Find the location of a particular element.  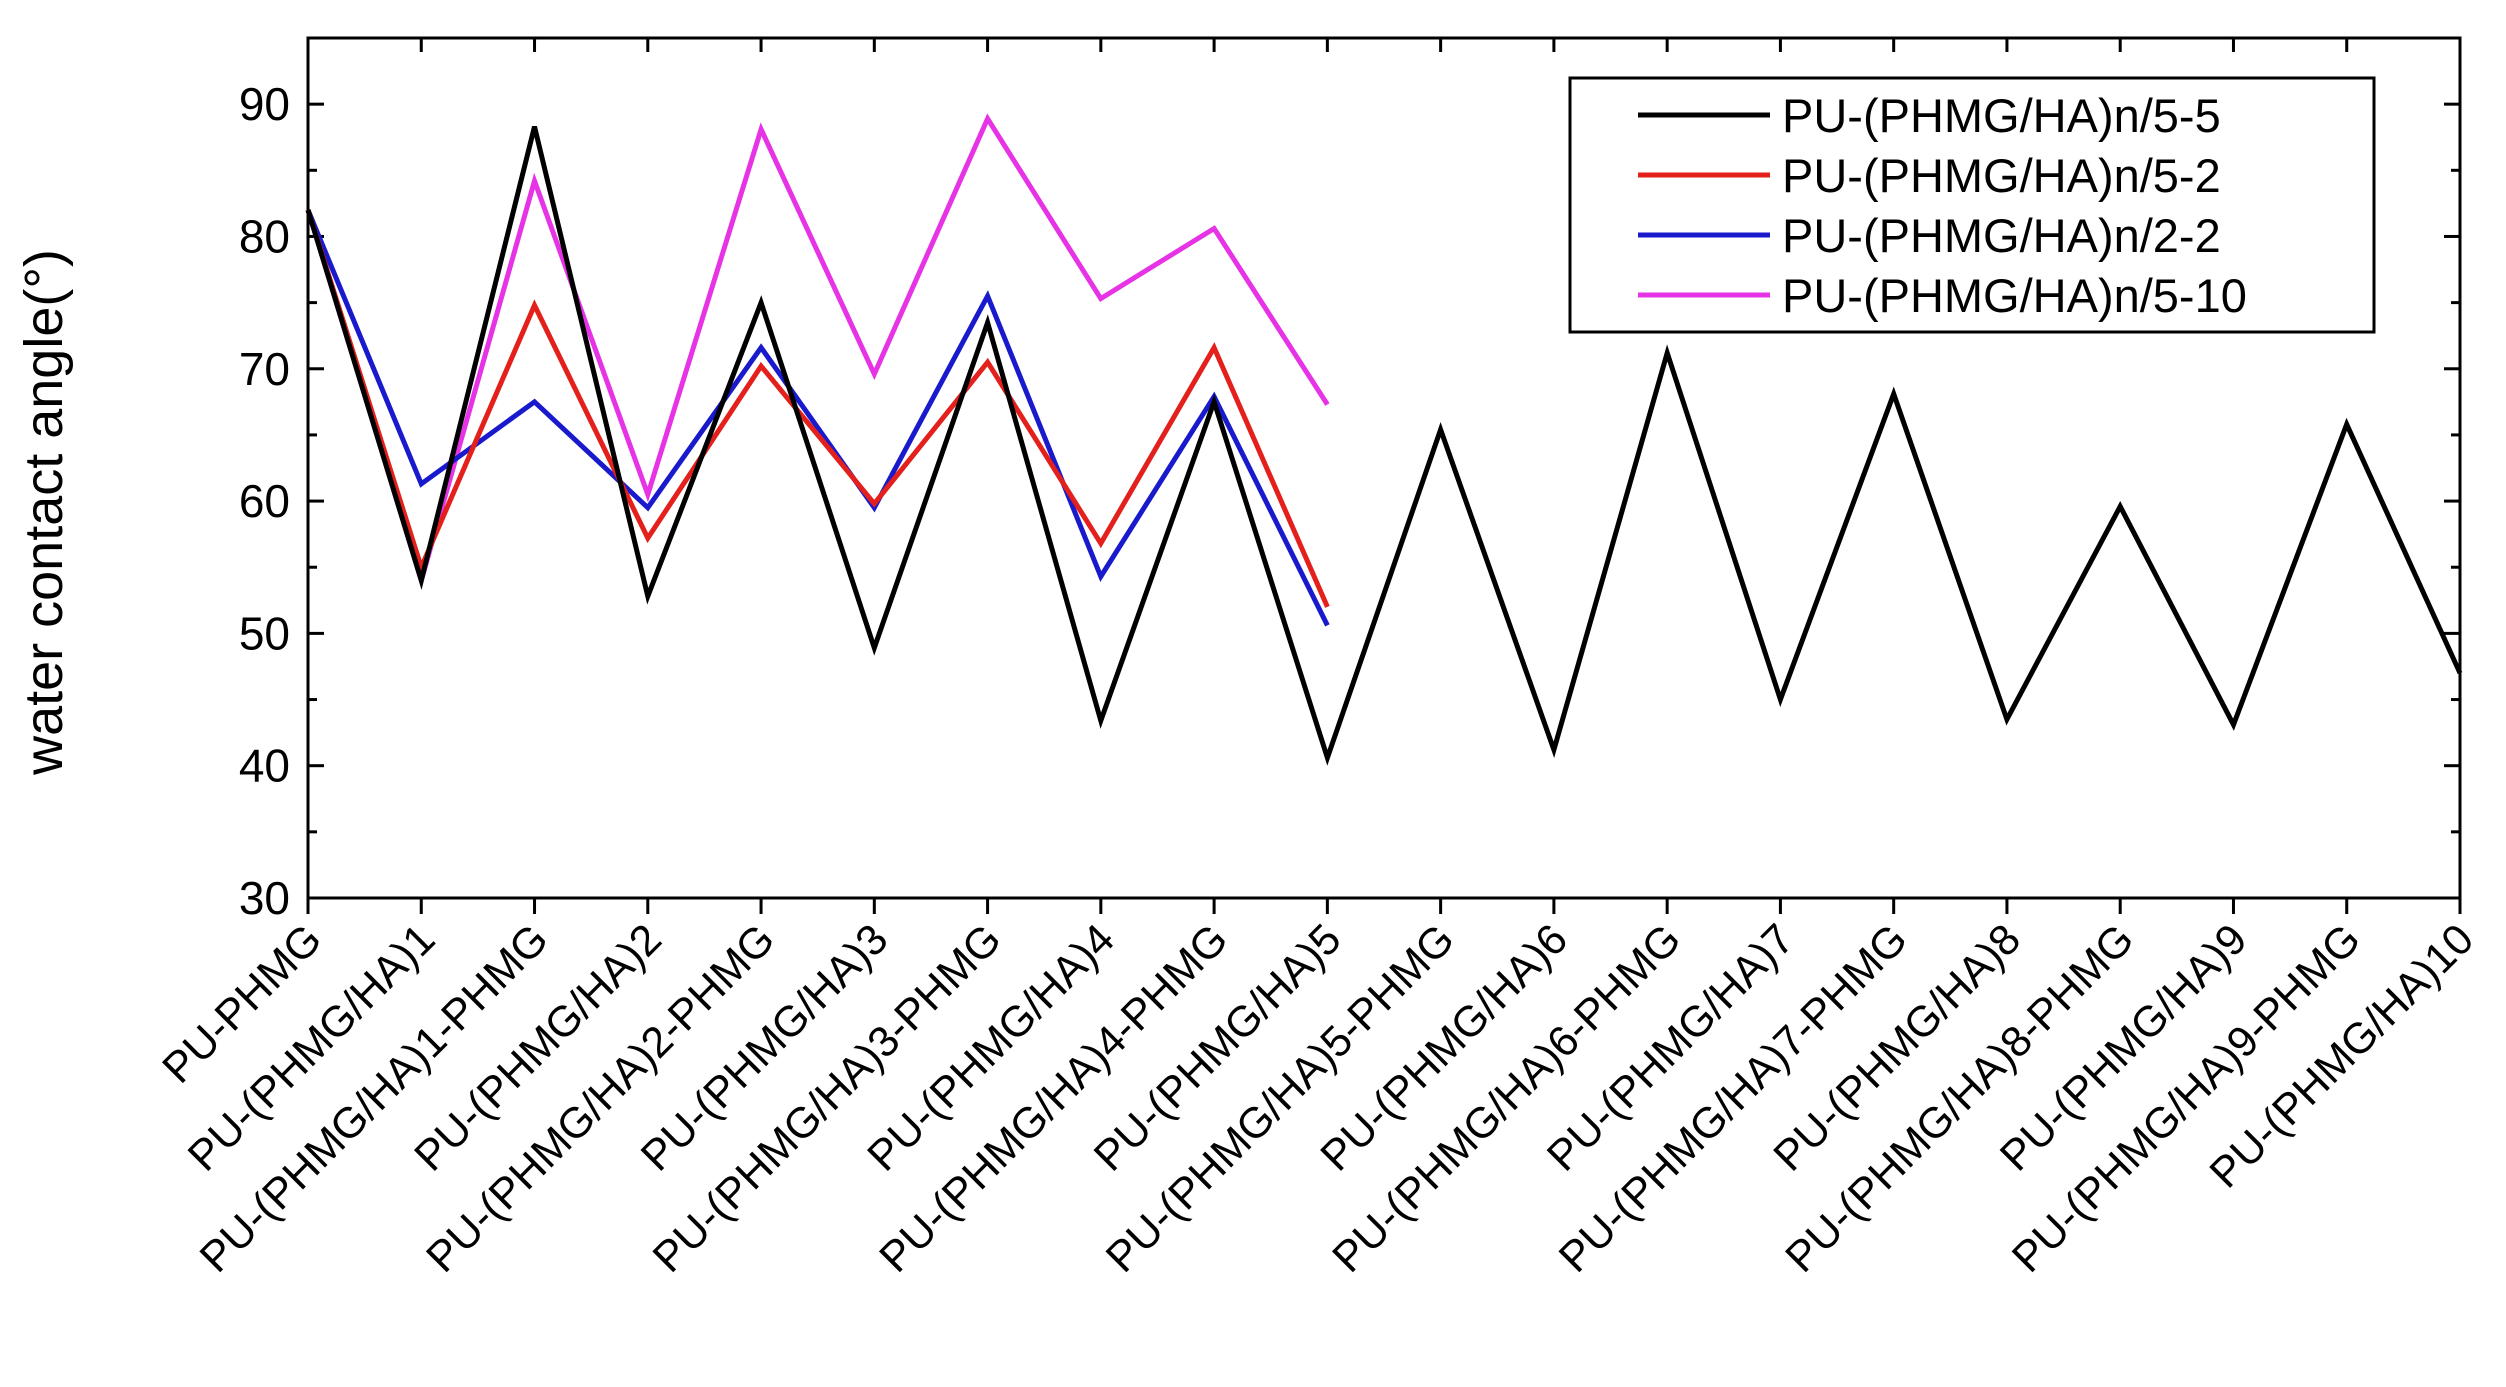

y-tick-label: 50 is located at coordinates (264, 633).